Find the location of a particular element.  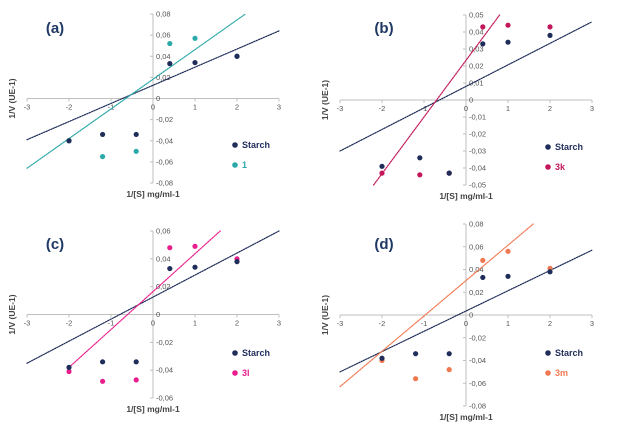

panel-label: (b) is located at coordinates (383, 28).